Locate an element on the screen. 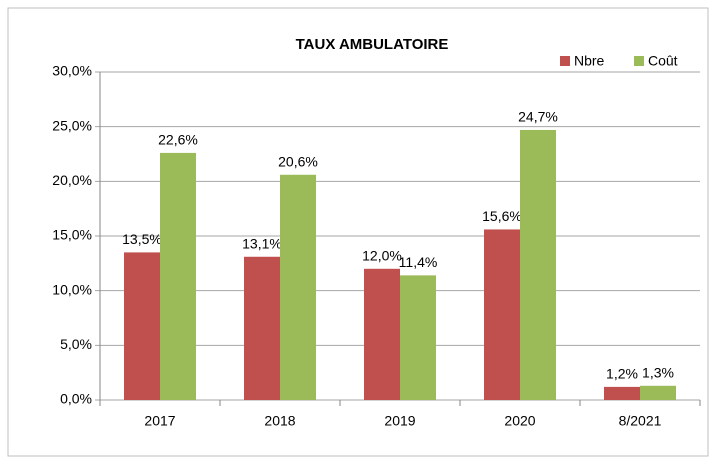  value-label: 1,2% is located at coordinates (622, 374).